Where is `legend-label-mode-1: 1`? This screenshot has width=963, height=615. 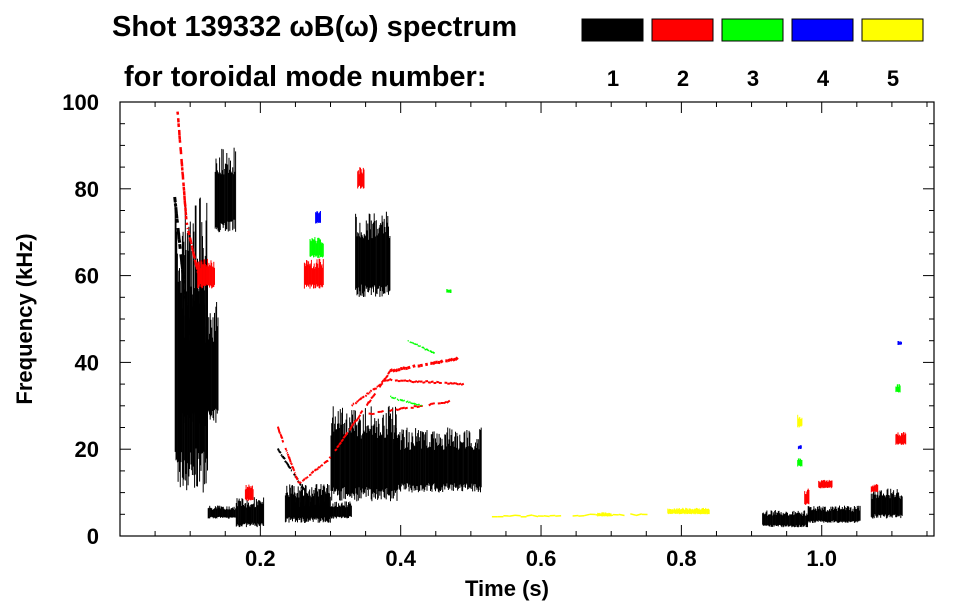 legend-label-mode-1: 1 is located at coordinates (613, 78).